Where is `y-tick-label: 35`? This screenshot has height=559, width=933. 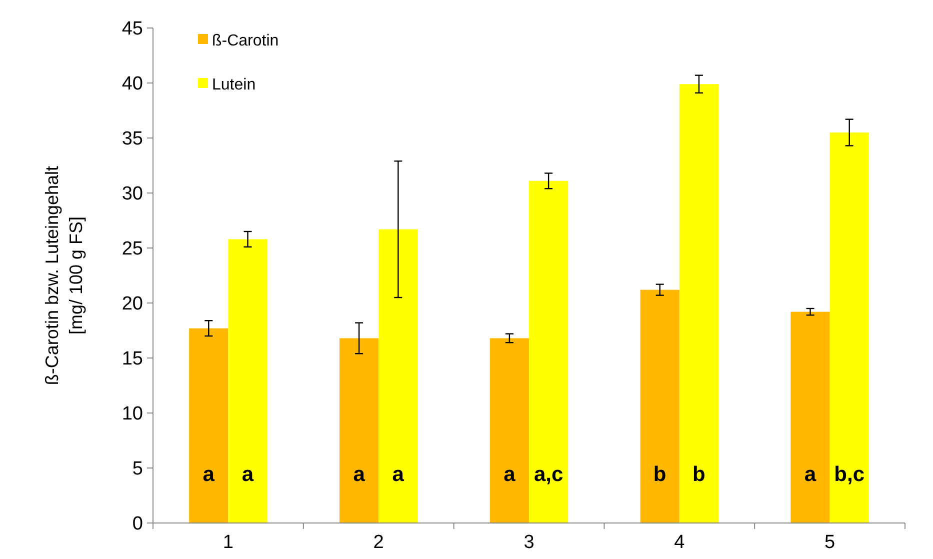 y-tick-label: 35 is located at coordinates (132, 139).